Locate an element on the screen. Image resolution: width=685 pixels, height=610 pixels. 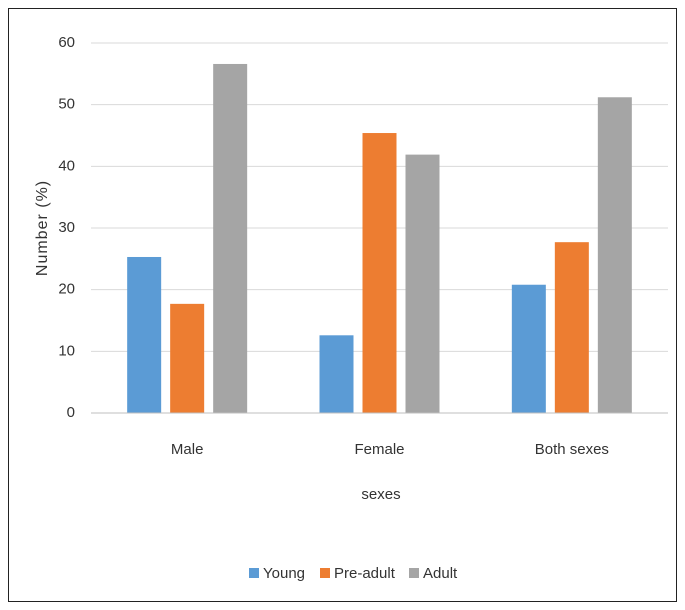
bar-young-female is located at coordinates (336, 374).